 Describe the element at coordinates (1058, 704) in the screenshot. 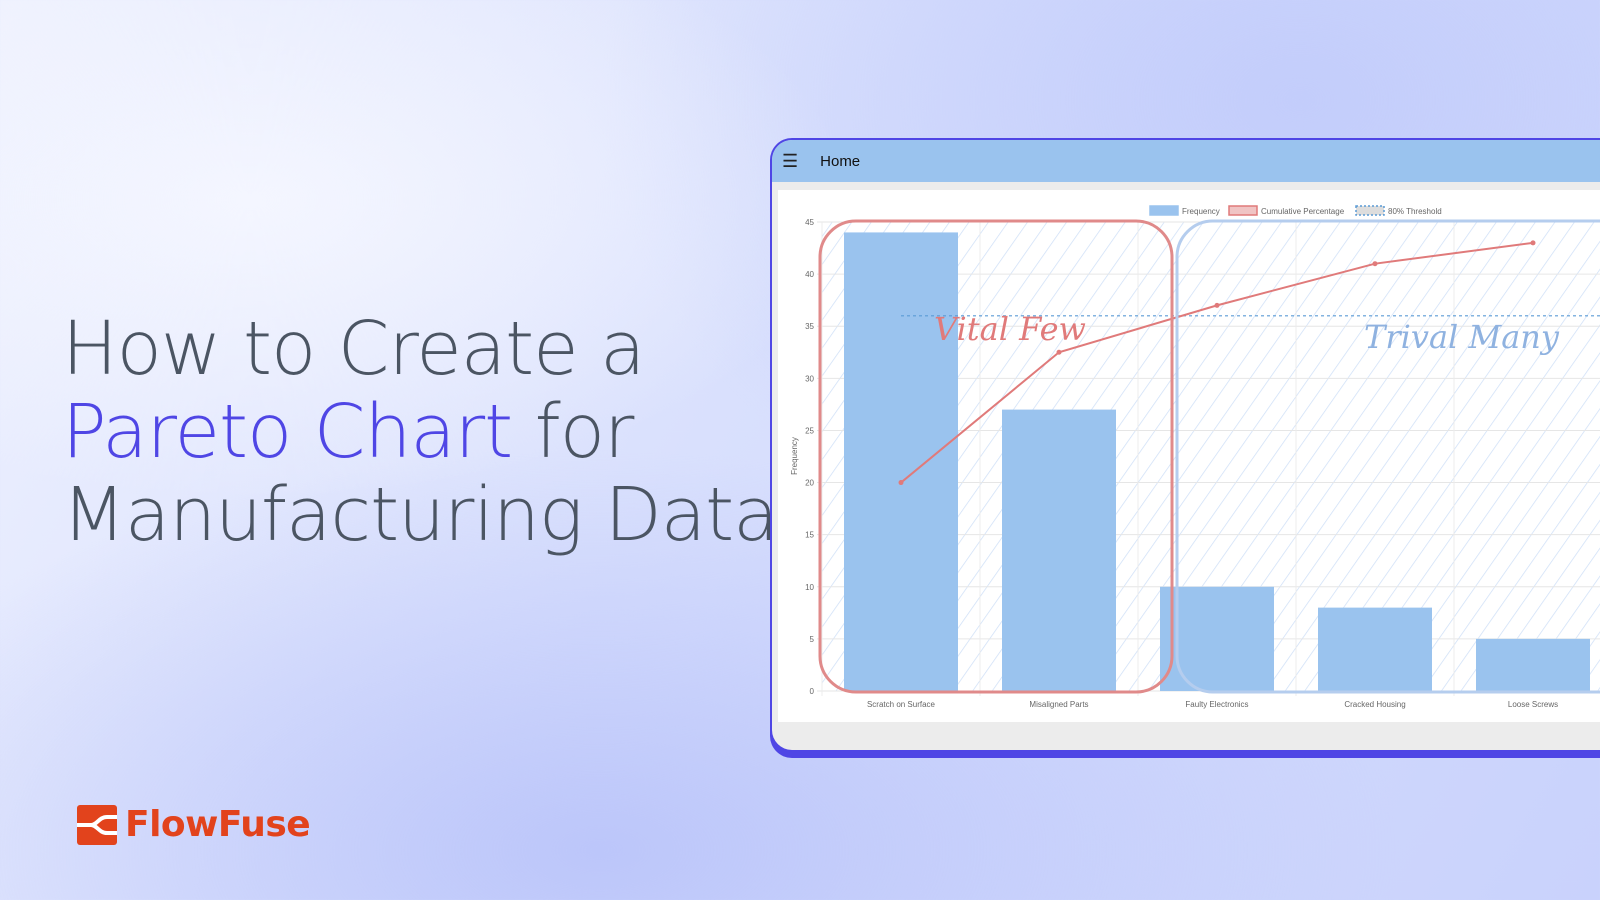

I see `x-tick-label: Misaligned Parts` at that location.